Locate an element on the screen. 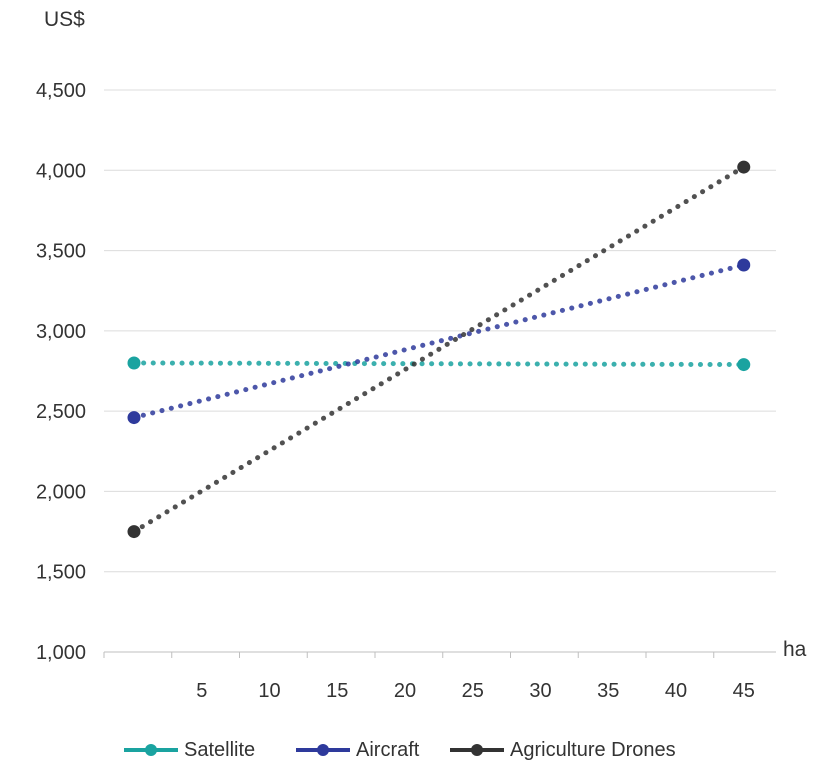 Image resolution: width=820 pixels, height=765 pixels. x-tick-label: 15 is located at coordinates (337, 691).